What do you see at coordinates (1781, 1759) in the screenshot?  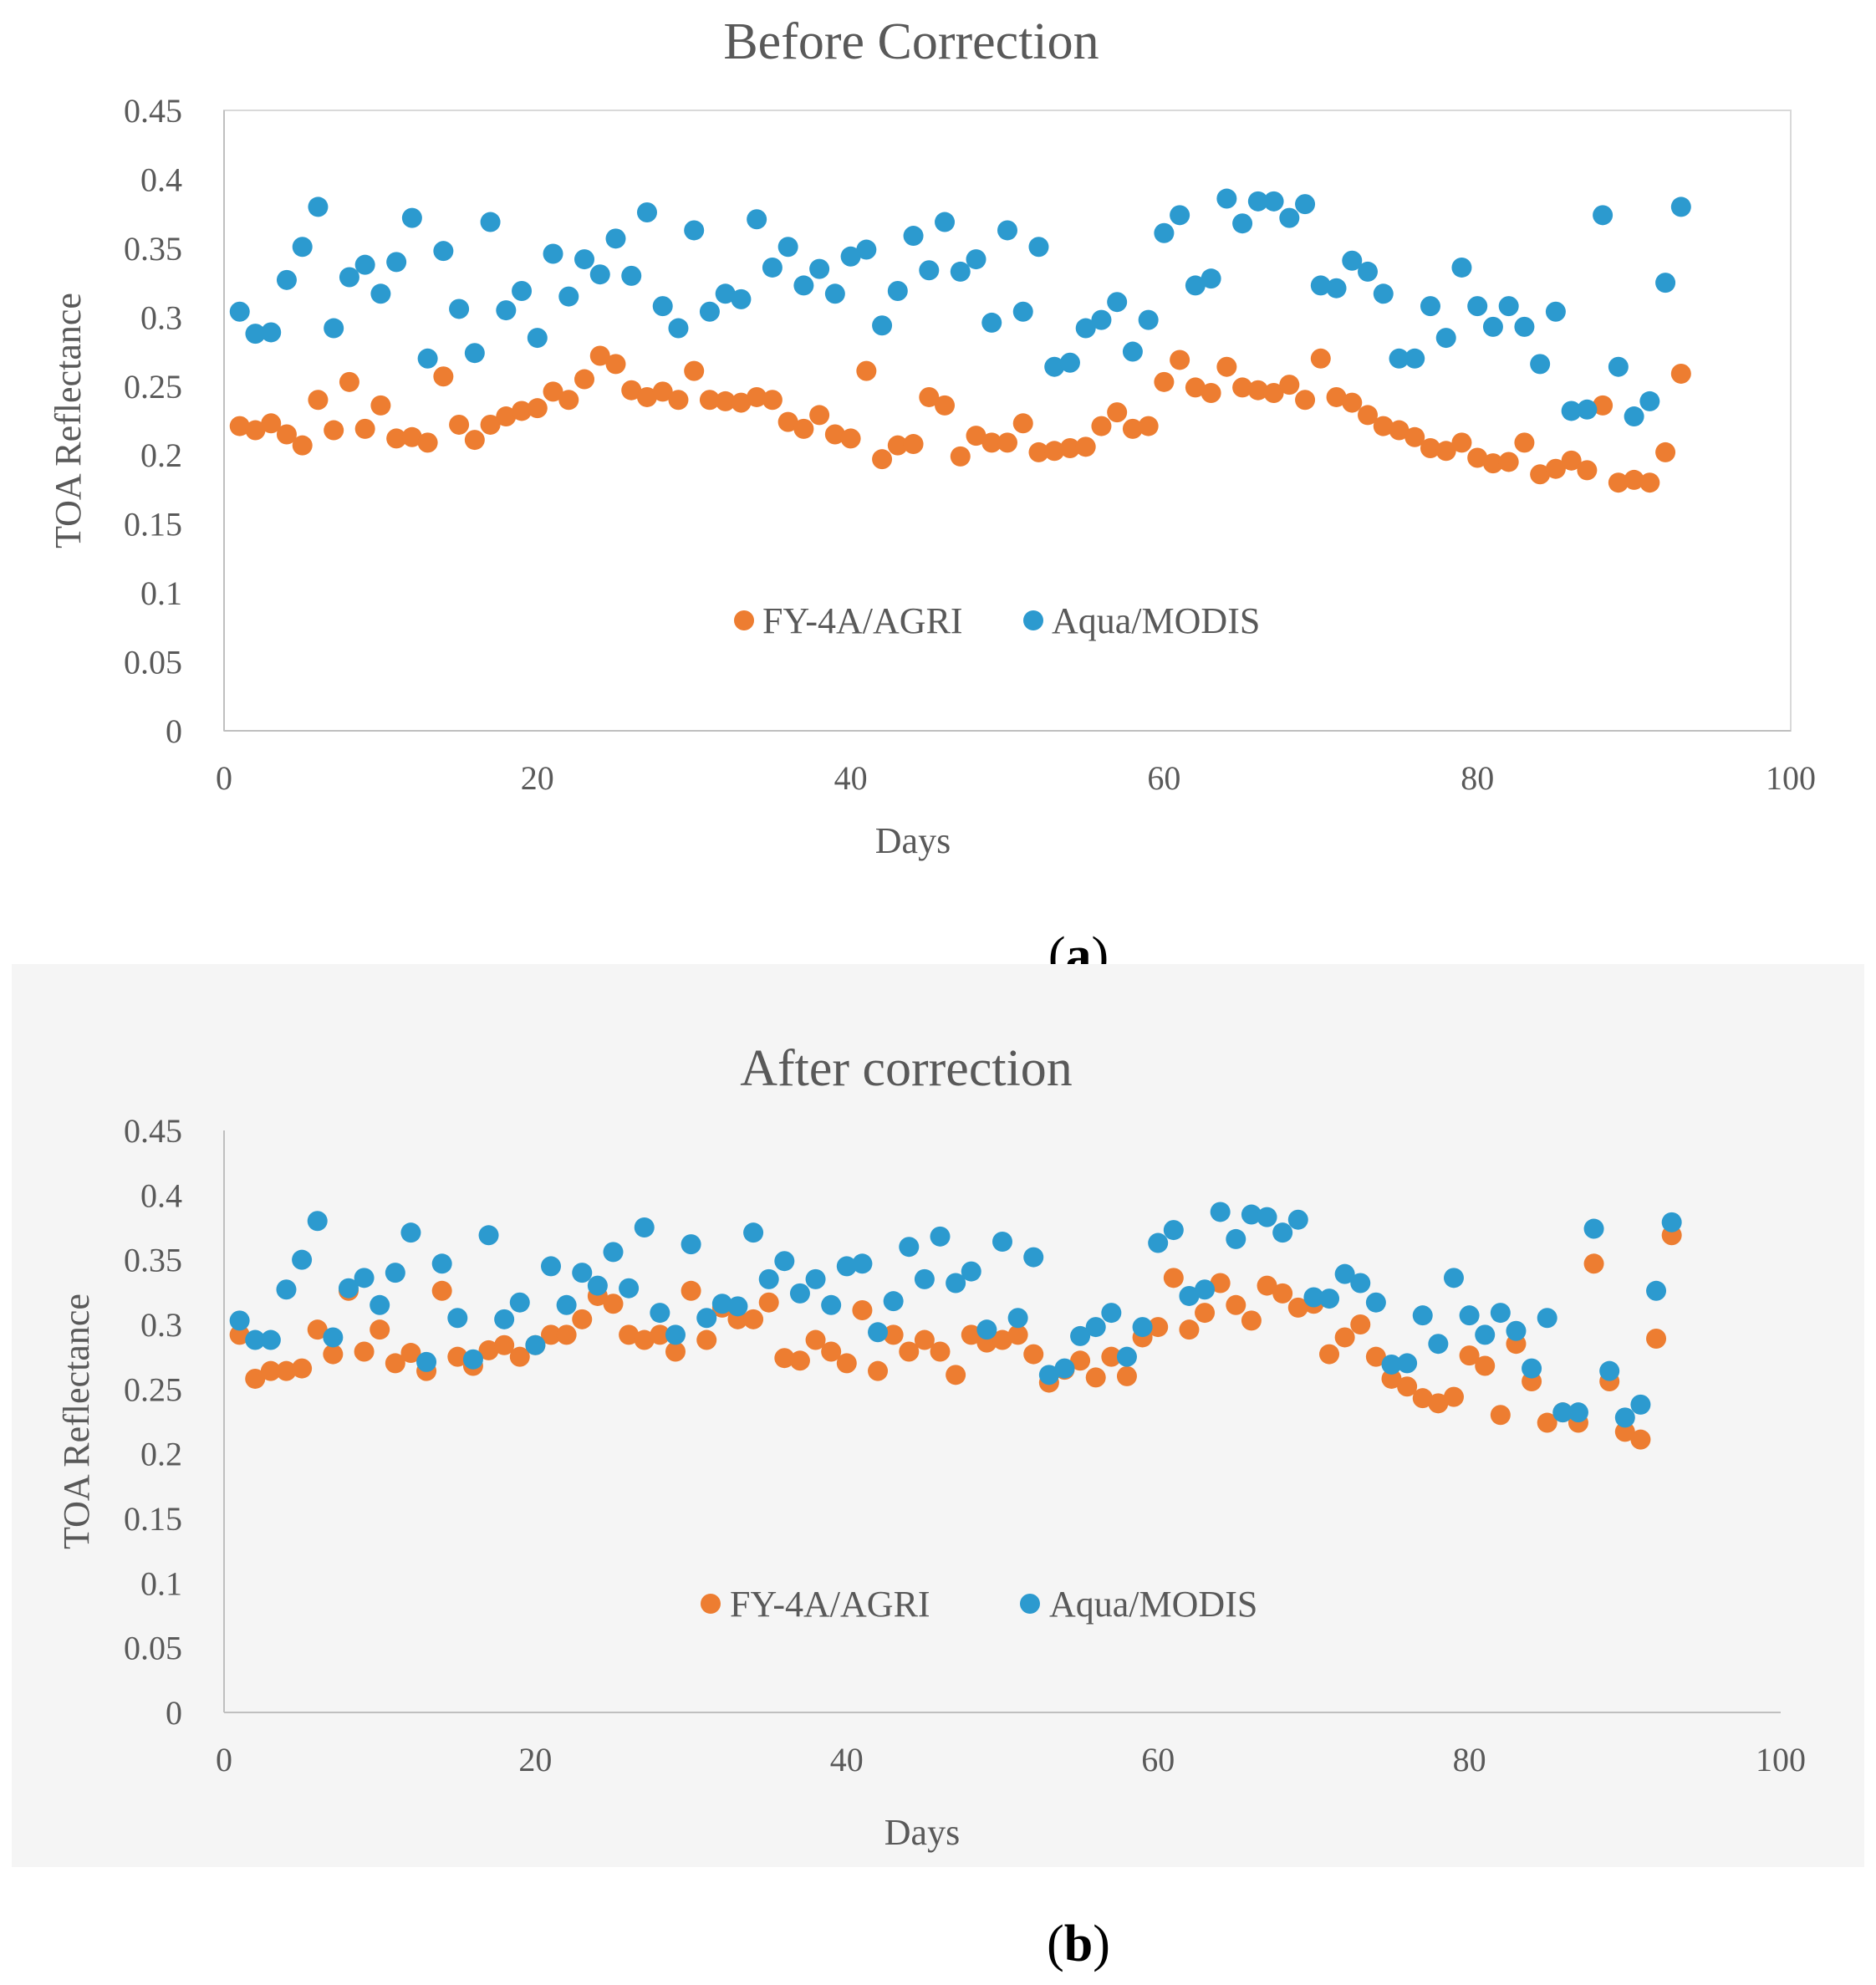 I see `x-tick-label: 100` at bounding box center [1781, 1759].